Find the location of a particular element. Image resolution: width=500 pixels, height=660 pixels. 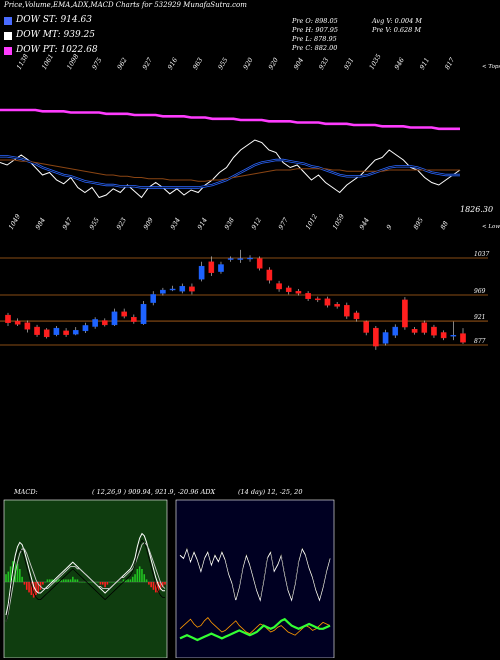

stat-pre-volume: Pre V: 0.628 M is located at coordinates (397, 30).